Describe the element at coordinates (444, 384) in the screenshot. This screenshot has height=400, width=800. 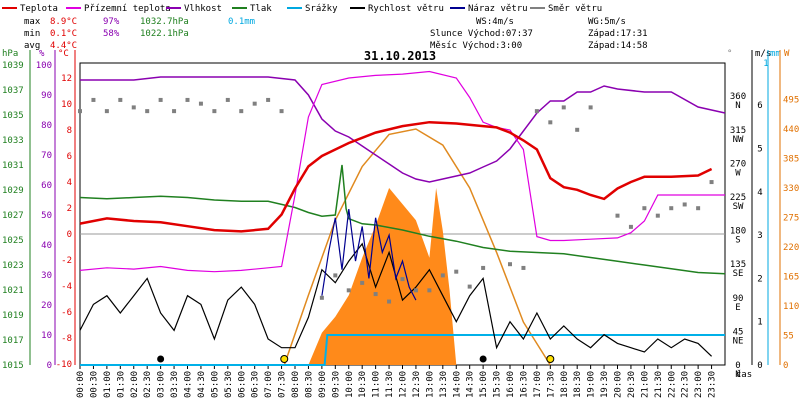
I see `x-tick-label: 13:30` at that location.